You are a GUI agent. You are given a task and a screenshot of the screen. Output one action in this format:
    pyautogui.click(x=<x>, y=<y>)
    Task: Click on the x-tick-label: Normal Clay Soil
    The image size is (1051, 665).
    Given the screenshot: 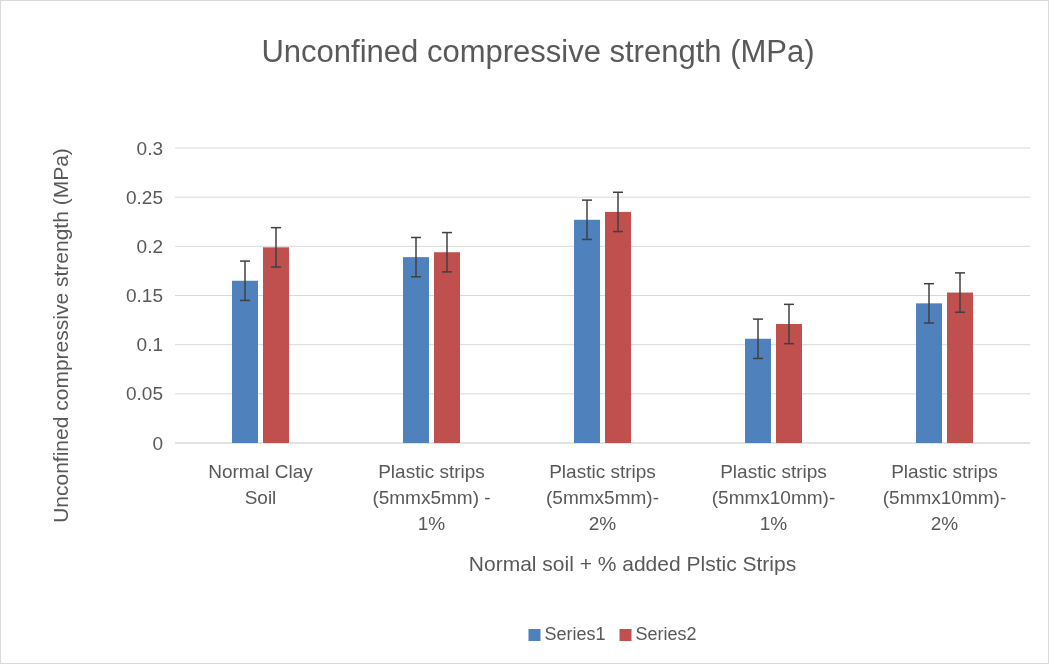 What is the action you would take?
    pyautogui.click(x=261, y=484)
    